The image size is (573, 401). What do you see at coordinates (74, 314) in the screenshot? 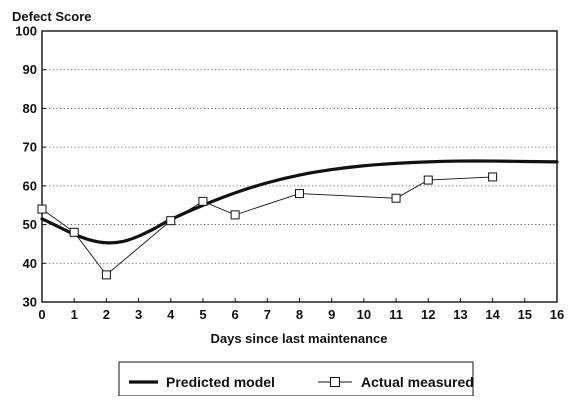
I see `x-tick-label: 1` at bounding box center [74, 314].